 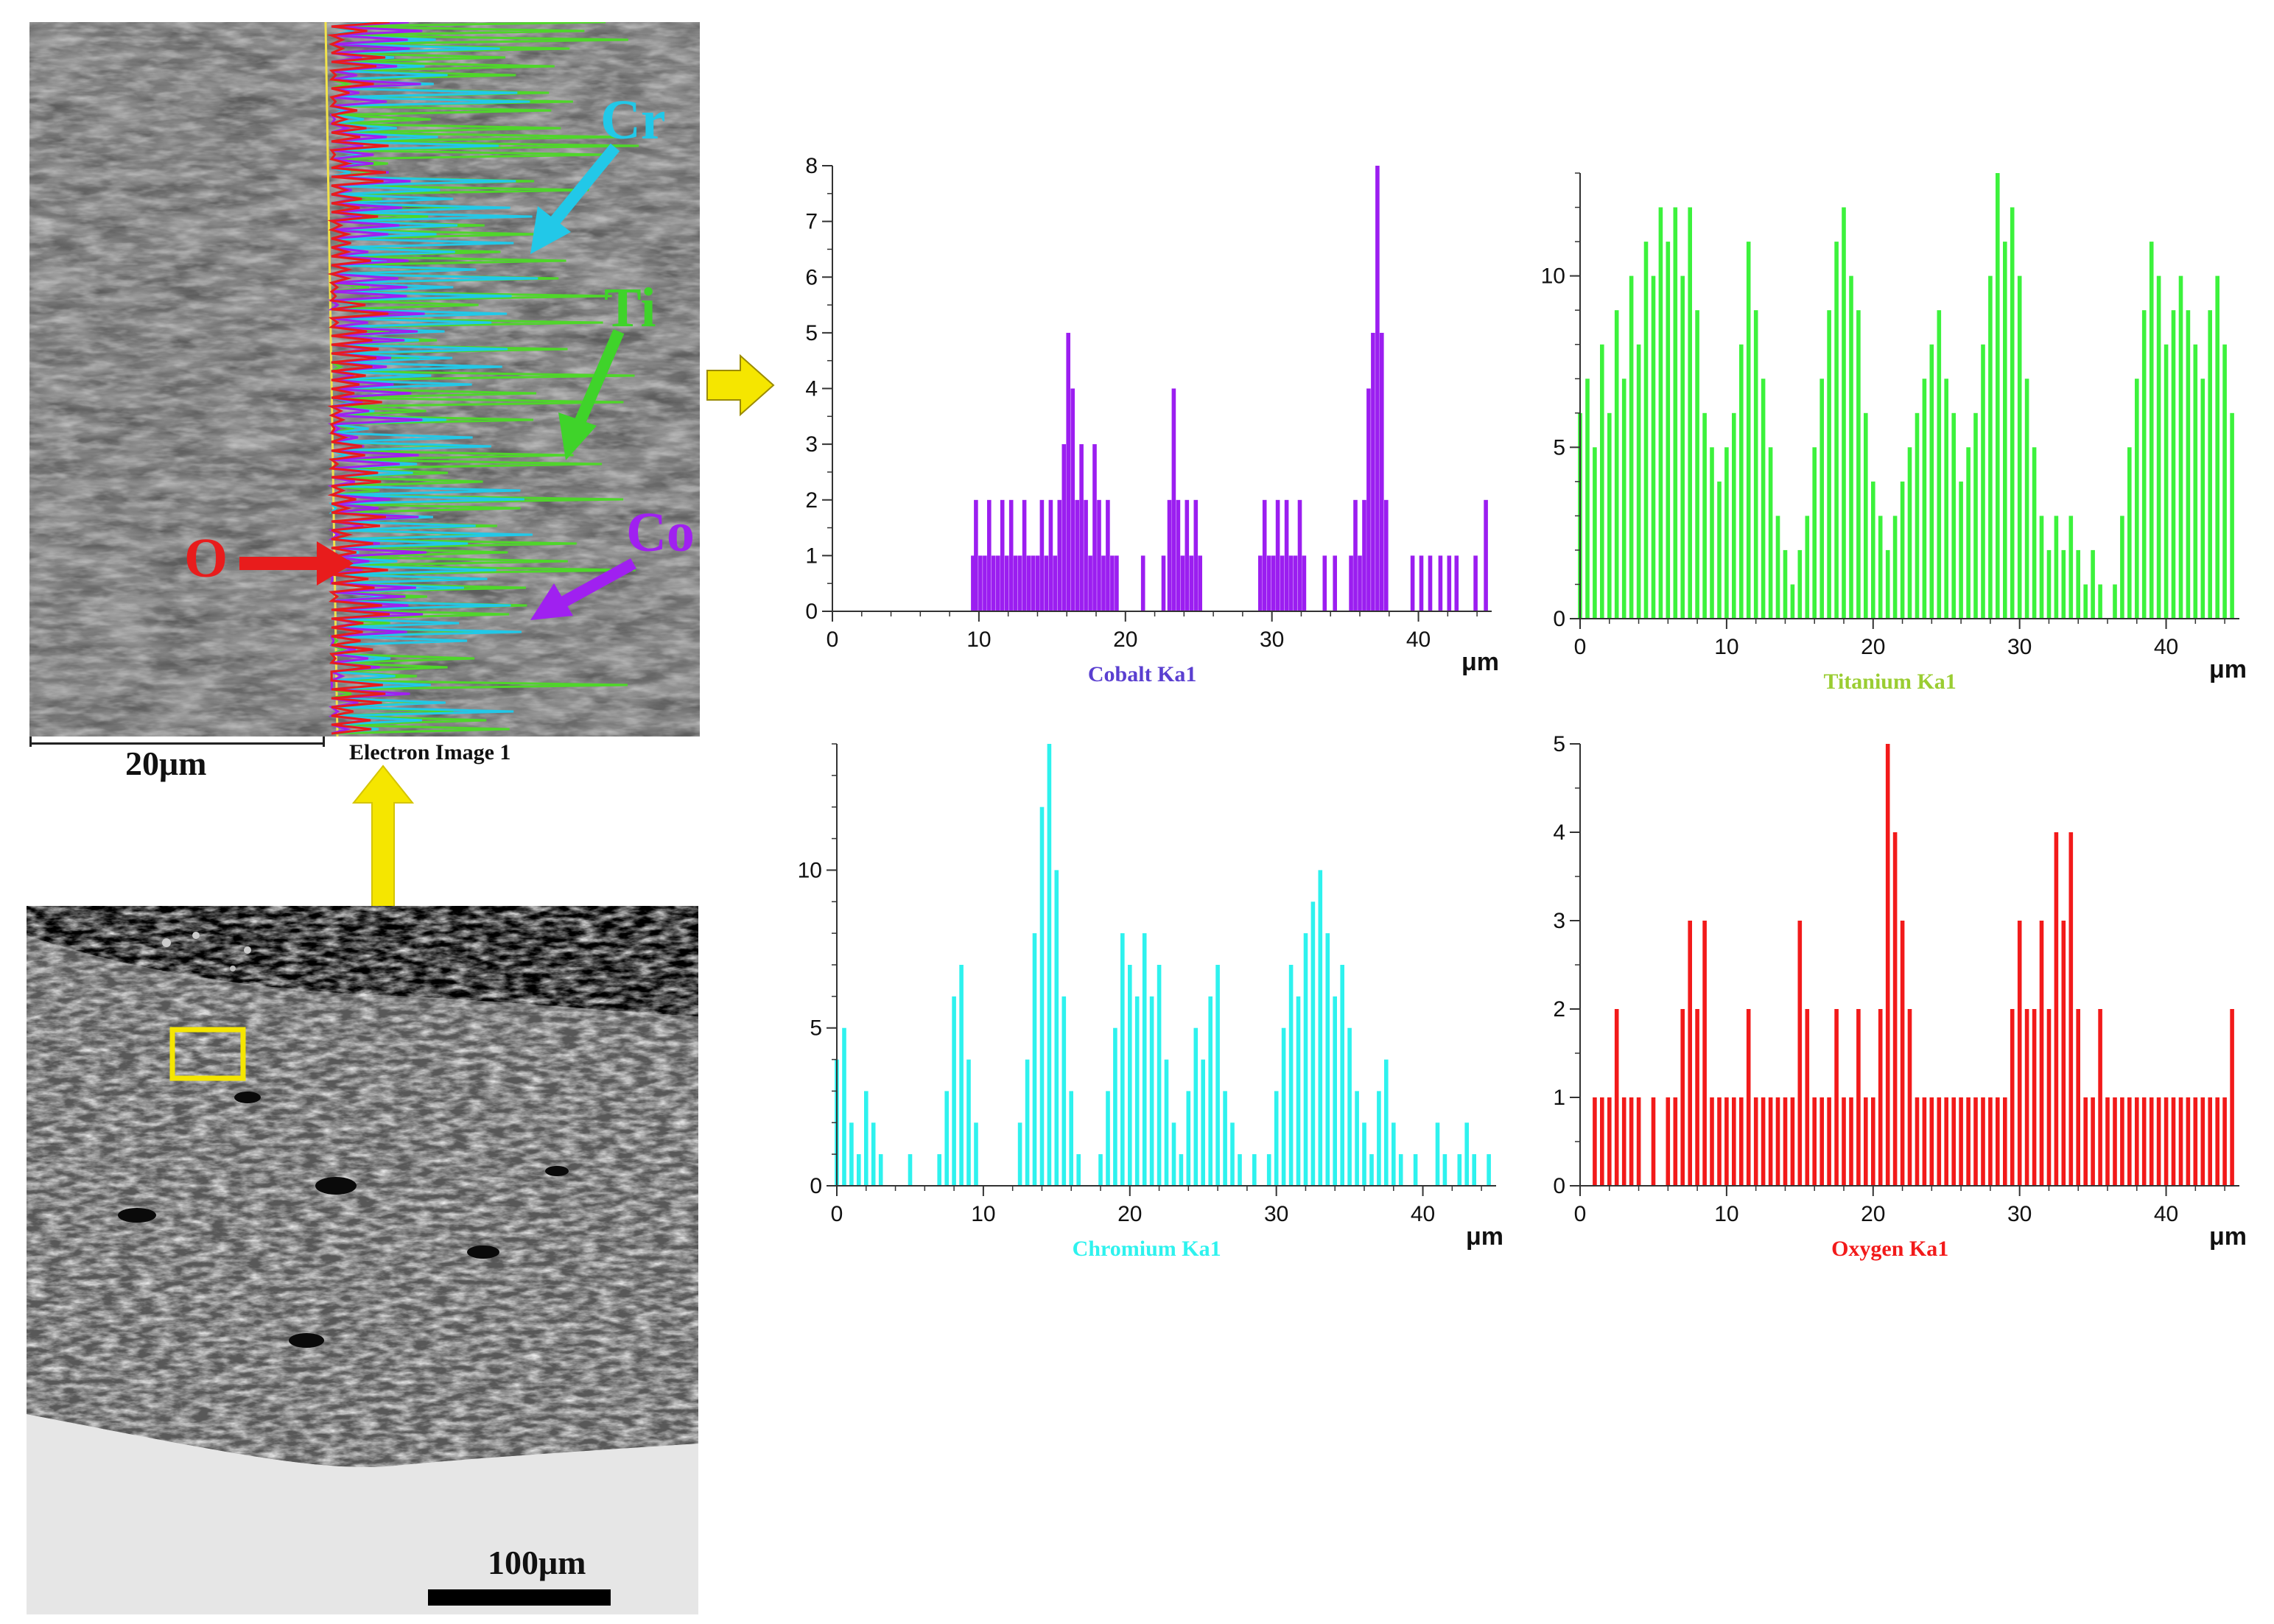 I want to click on y-tick-label-chromium-5: 5, so click(x=816, y=1029).